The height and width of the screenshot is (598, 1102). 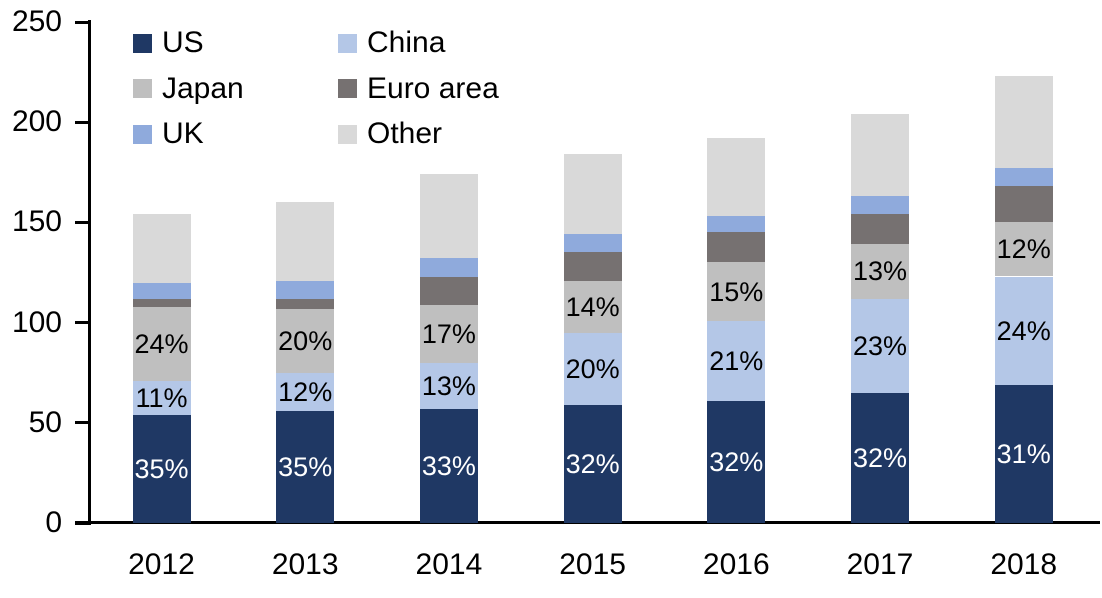 I want to click on legend-swatch-euro-area, so click(x=347, y=88).